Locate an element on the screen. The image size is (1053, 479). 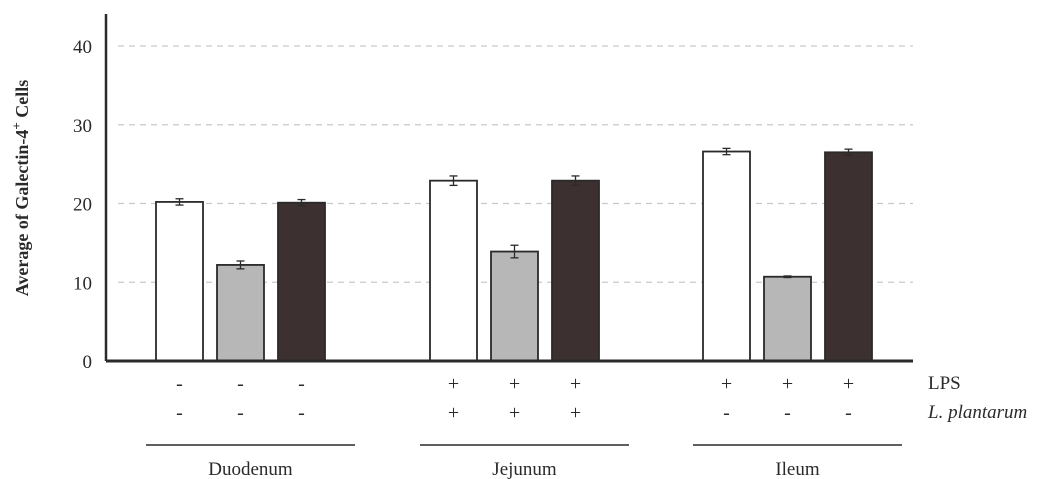
group-lines: Duodenum Jejunum Ileum is located at coordinates (524, 461).